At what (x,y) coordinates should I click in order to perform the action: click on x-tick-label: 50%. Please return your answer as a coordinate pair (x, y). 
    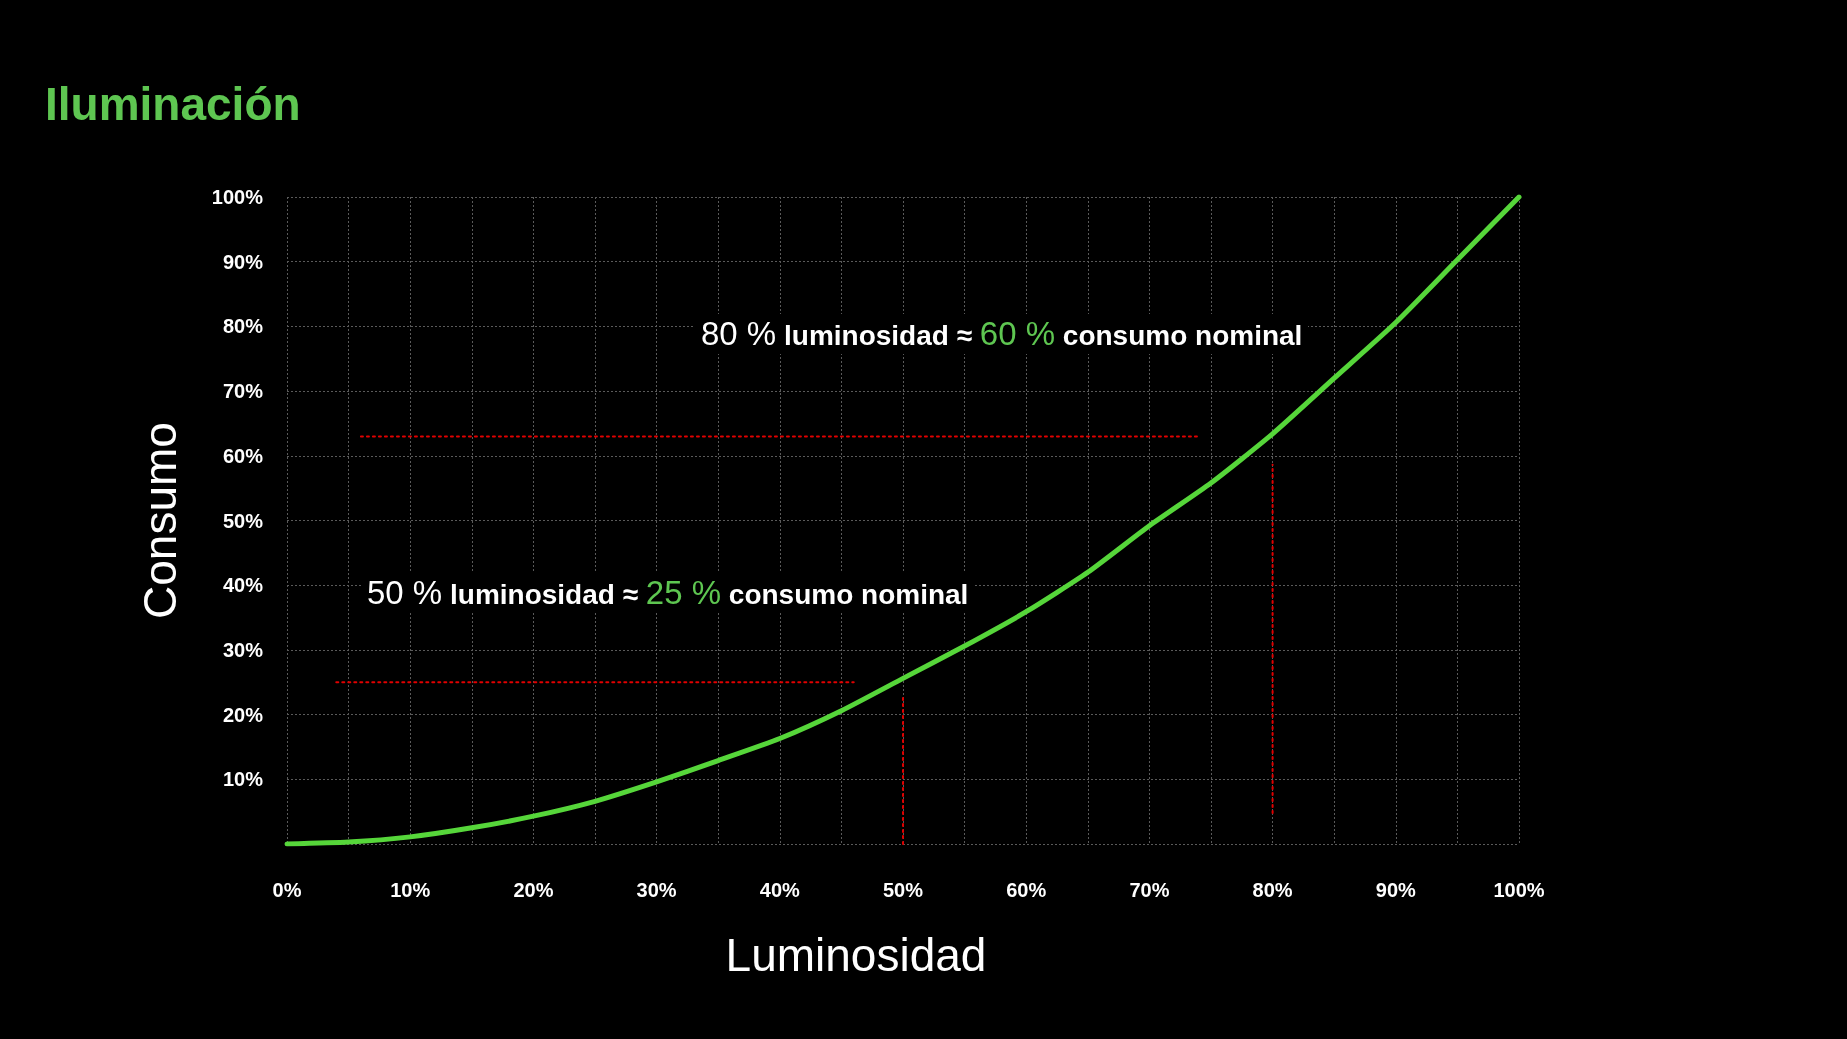
    Looking at the image, I should click on (903, 890).